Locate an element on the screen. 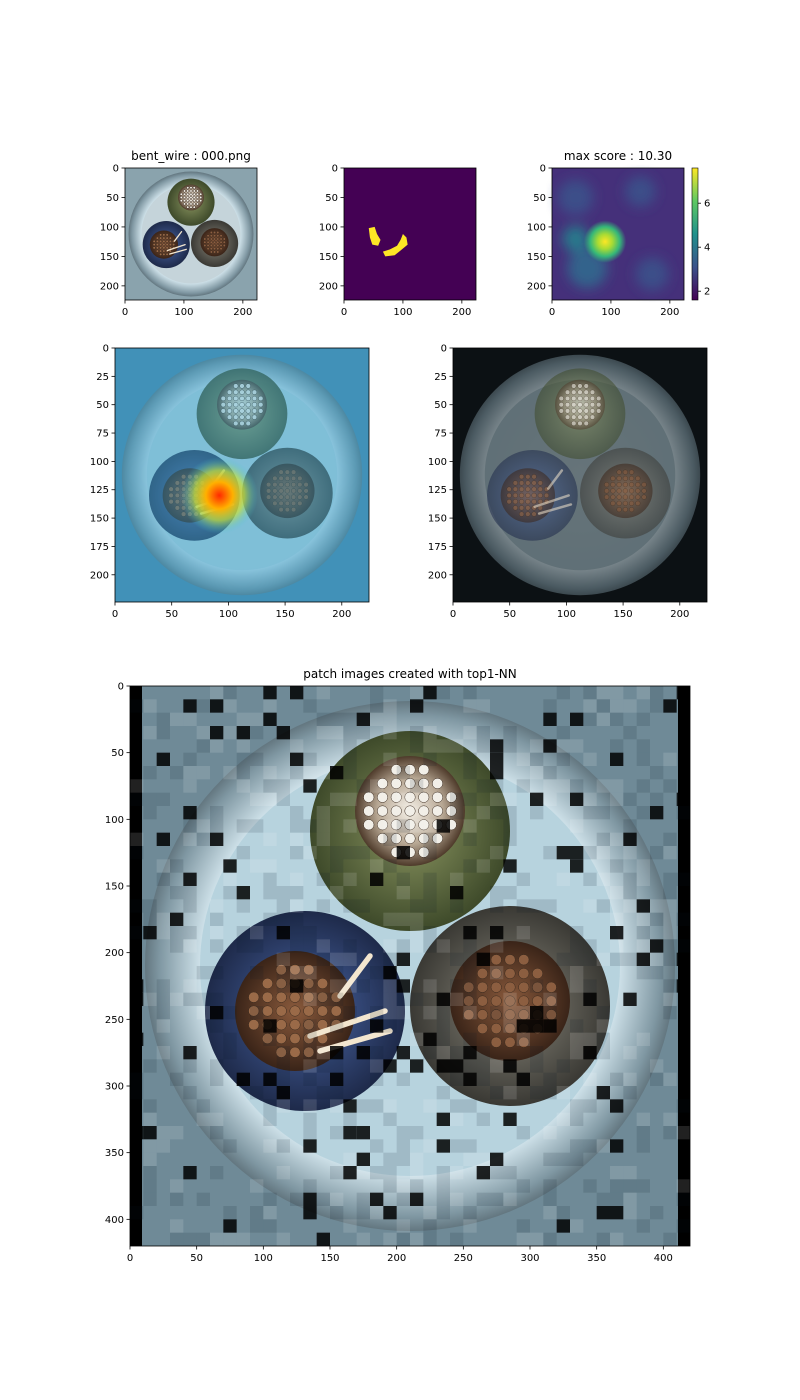  colorbar-tick-label: 6 is located at coordinates (707, 204).